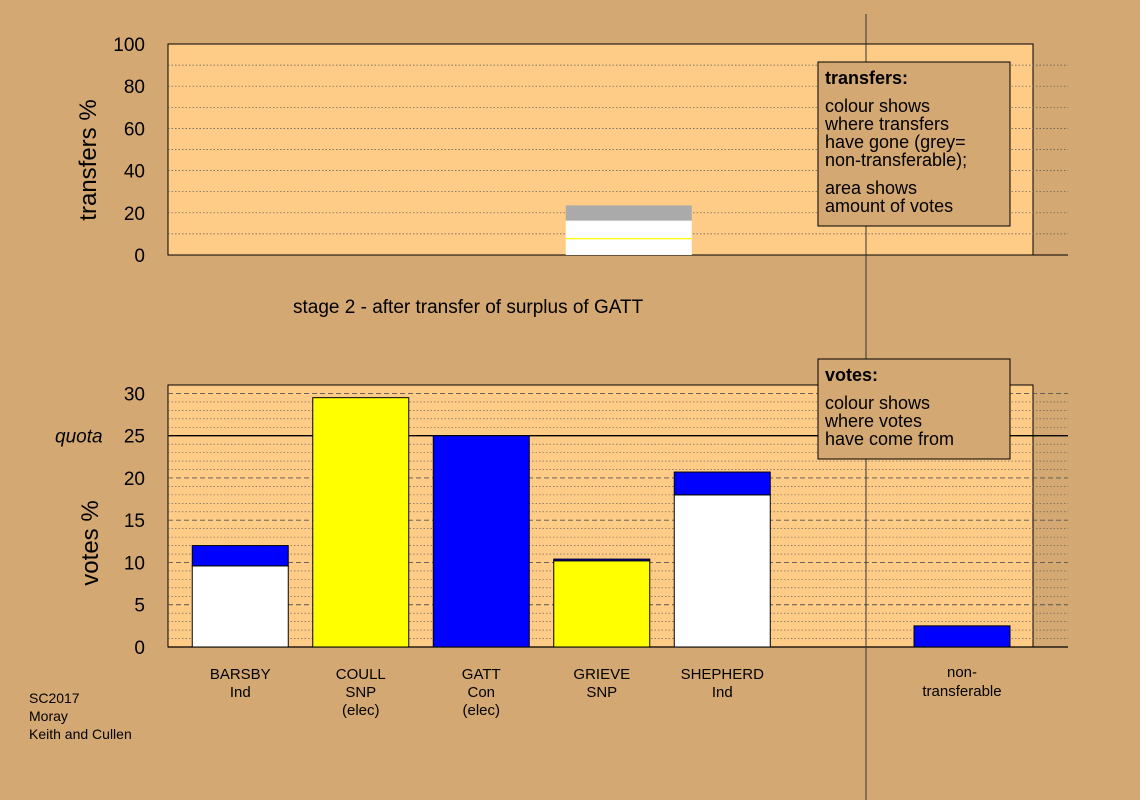 The height and width of the screenshot is (800, 1140). I want to click on transfers-legend-line: have gone (grey=, so click(895, 142).